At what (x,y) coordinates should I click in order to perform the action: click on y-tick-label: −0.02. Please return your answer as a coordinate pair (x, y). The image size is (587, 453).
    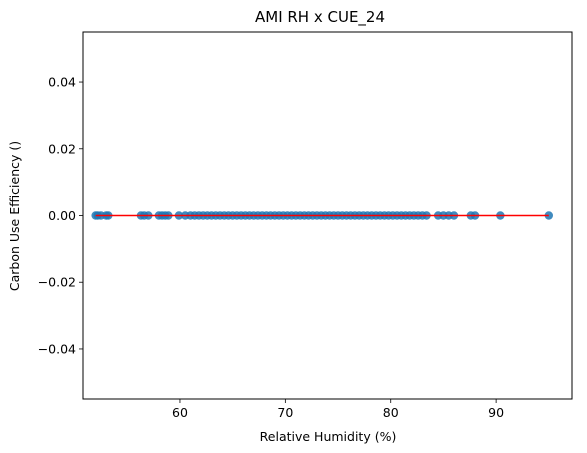
    Looking at the image, I should click on (57, 282).